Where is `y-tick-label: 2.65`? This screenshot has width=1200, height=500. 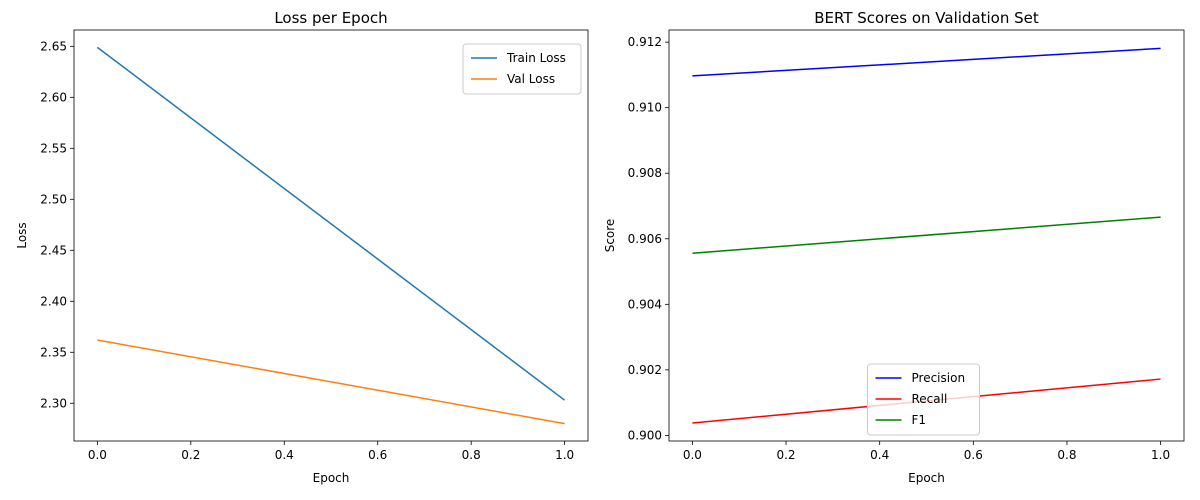 y-tick-label: 2.65 is located at coordinates (53, 46).